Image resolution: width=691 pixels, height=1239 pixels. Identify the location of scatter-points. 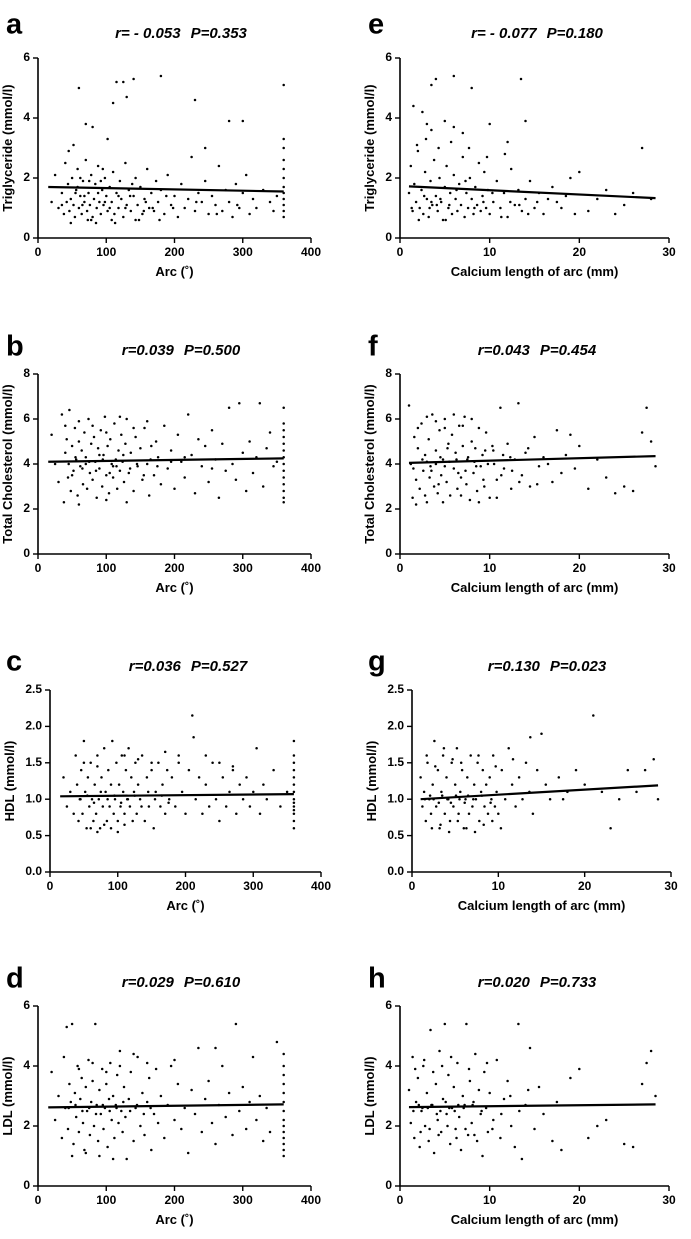
(167, 454).